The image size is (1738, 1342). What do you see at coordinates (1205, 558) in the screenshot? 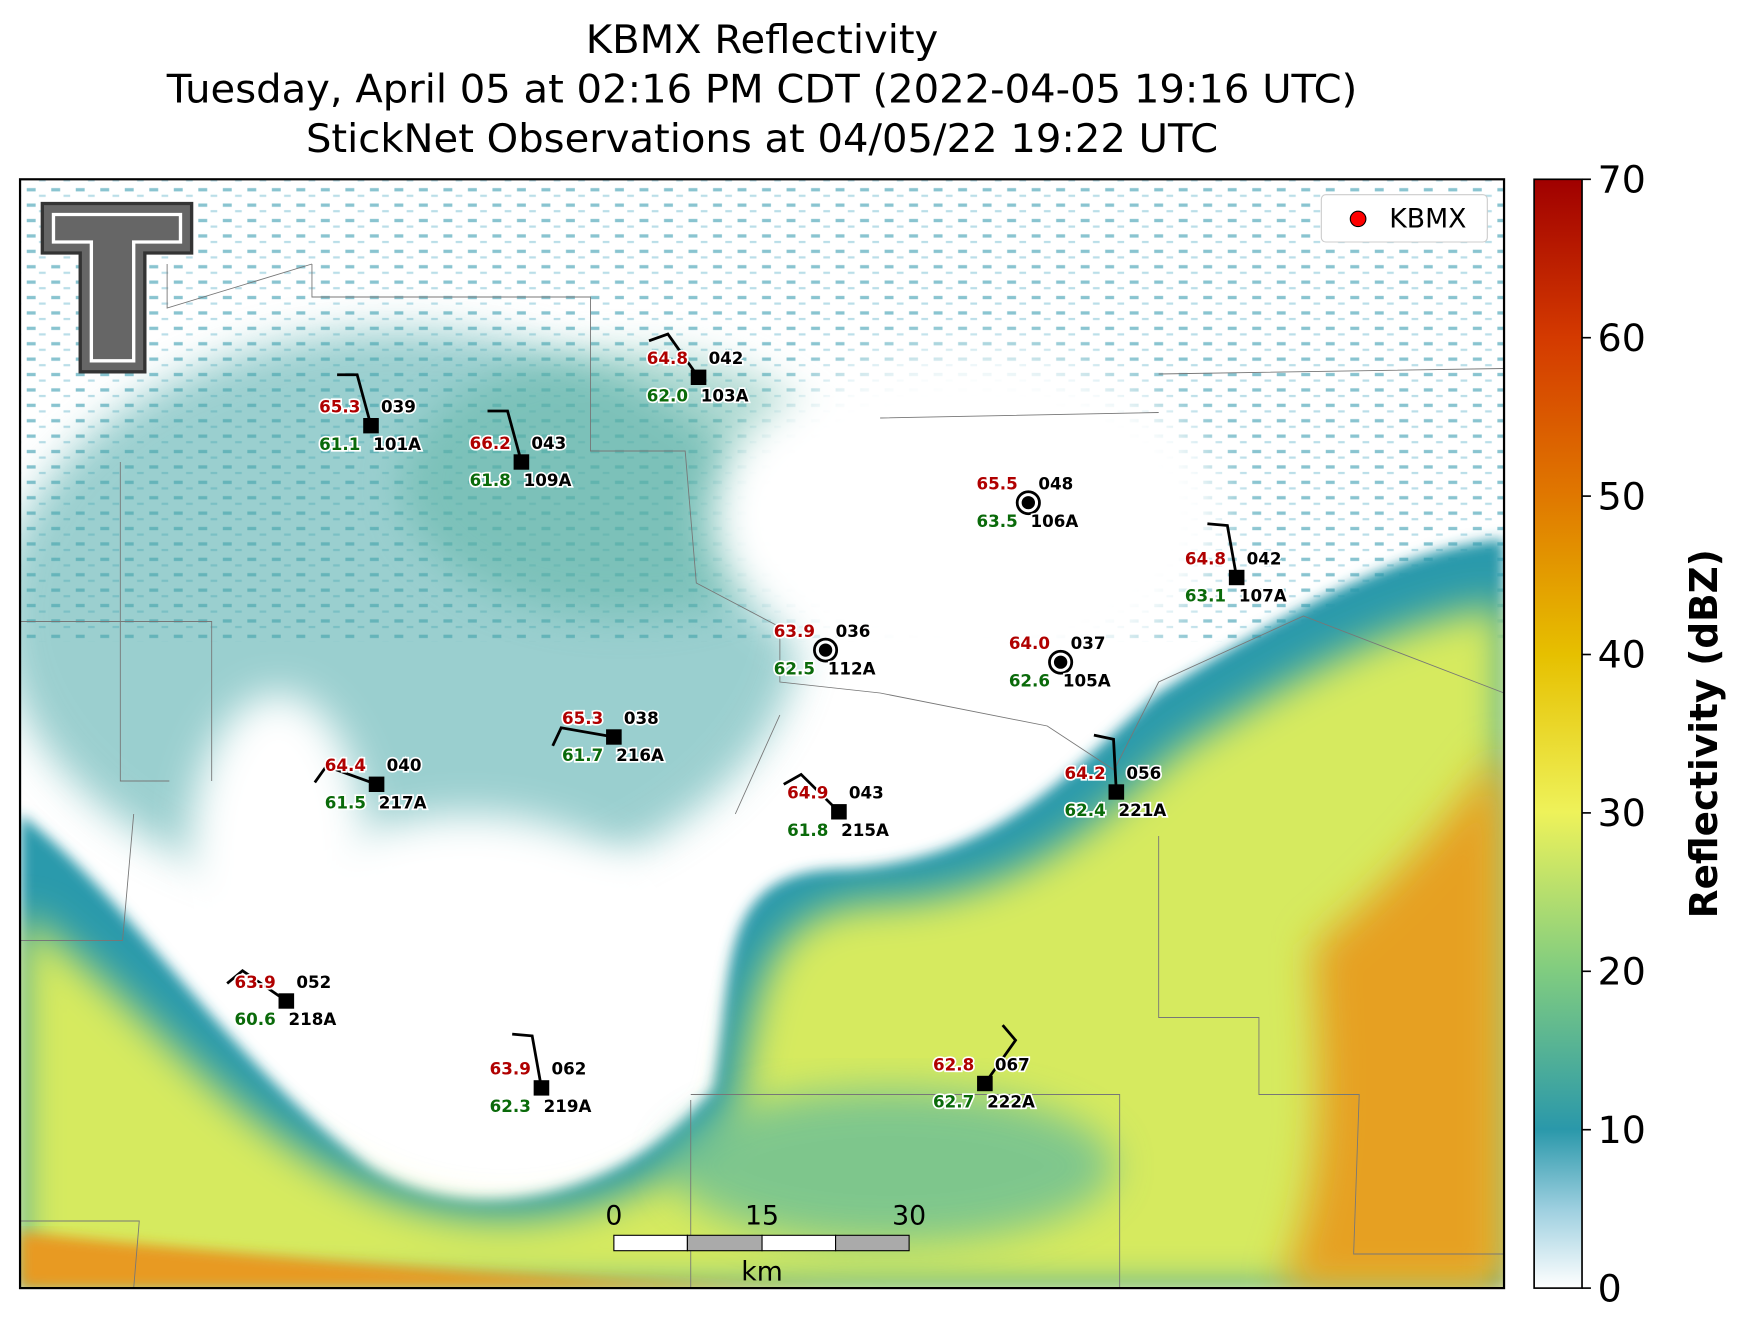
I see `temperature: 64.8` at bounding box center [1205, 558].